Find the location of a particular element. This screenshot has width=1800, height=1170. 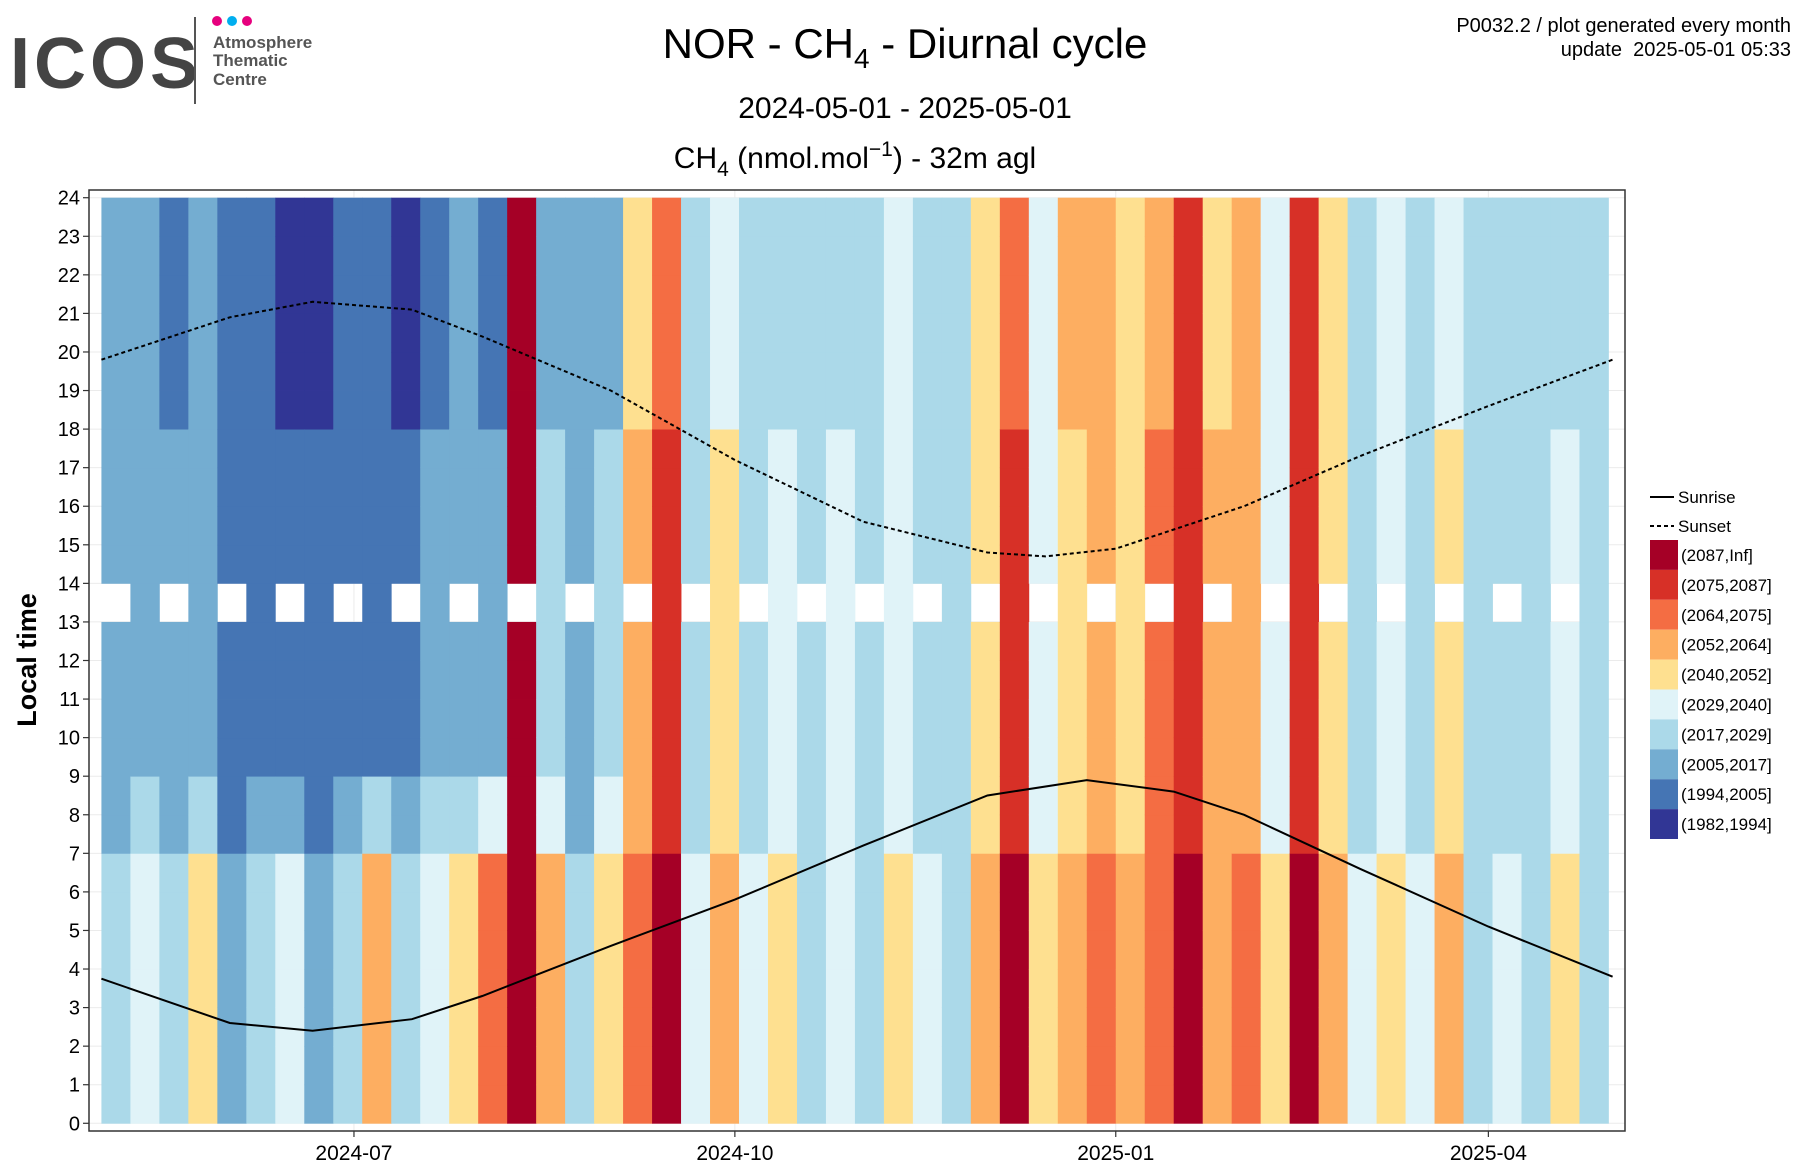

header-note: P0032.2 / plot generated every month is located at coordinates (1623, 26).